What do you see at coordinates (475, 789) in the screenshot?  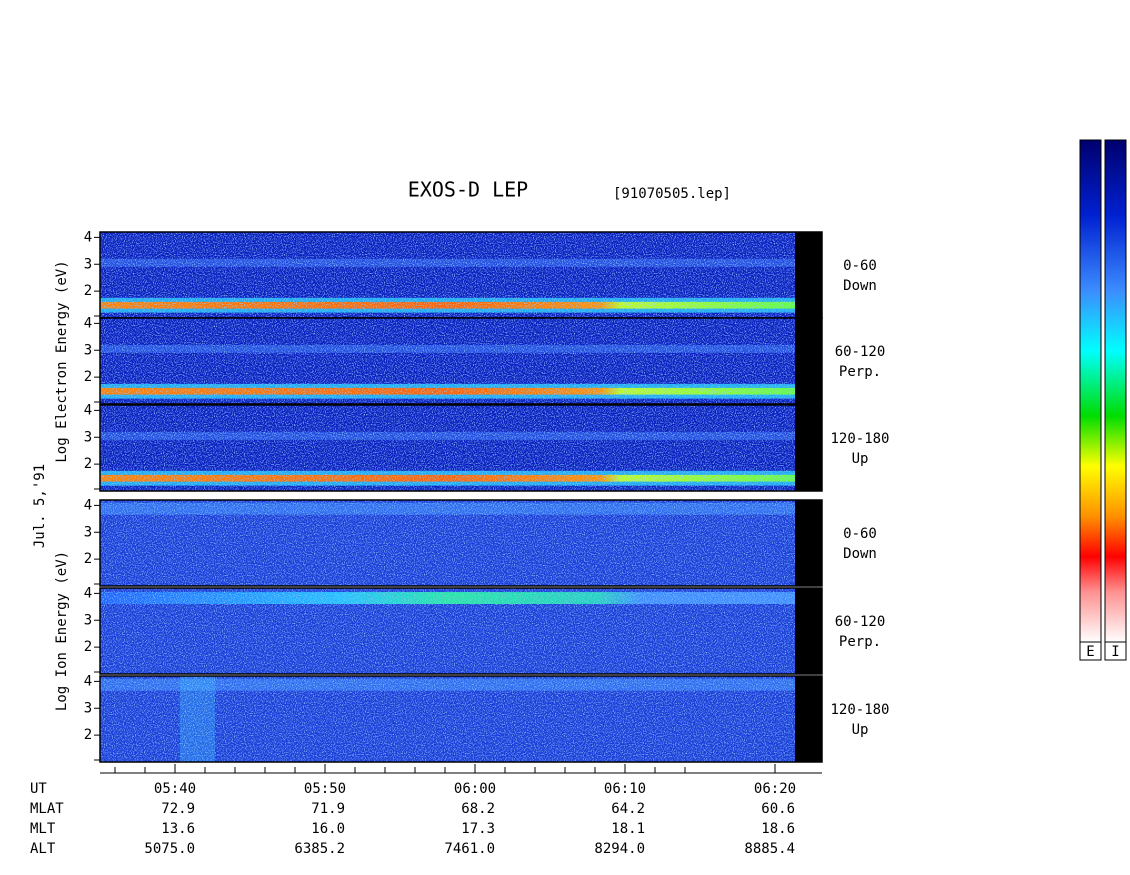 I see `x-tick-label: 06:00` at bounding box center [475, 789].